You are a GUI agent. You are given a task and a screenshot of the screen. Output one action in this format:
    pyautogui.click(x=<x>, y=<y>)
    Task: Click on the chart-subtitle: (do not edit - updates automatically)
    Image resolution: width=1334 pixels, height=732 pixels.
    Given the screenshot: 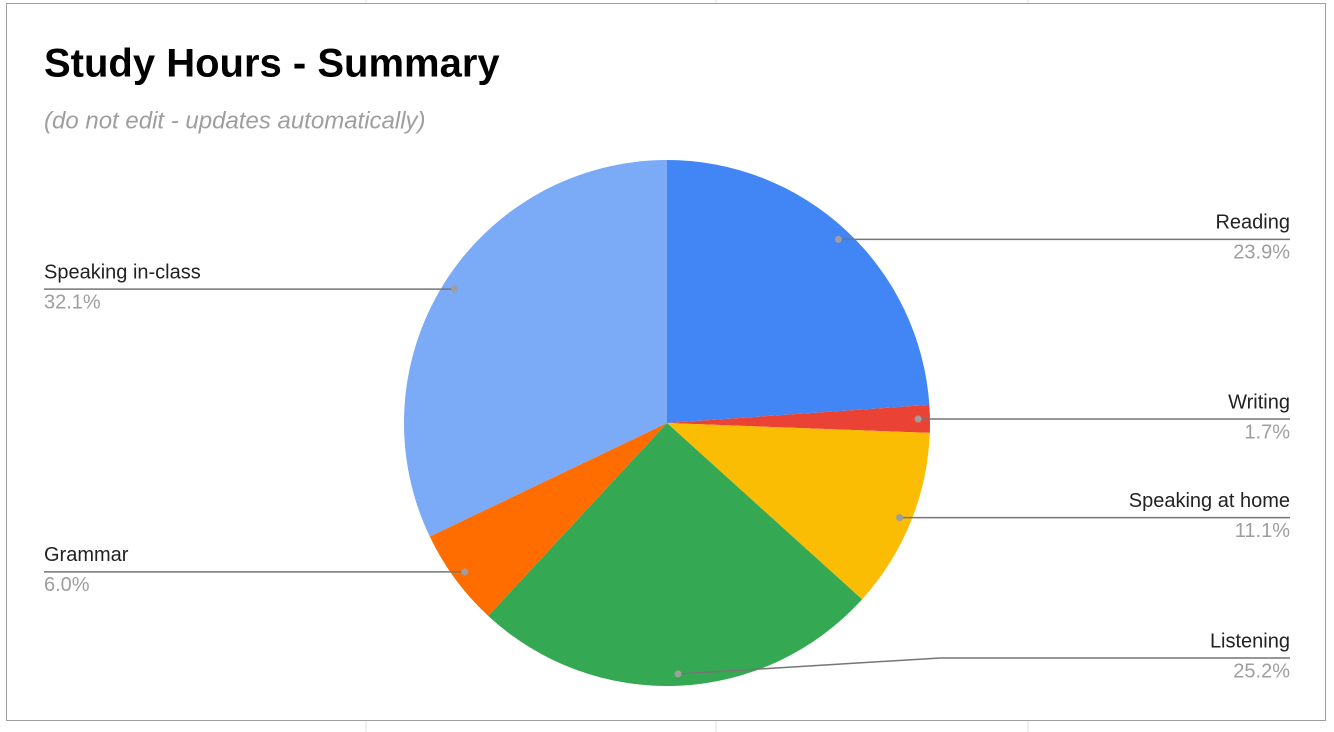 What is the action you would take?
    pyautogui.click(x=235, y=120)
    